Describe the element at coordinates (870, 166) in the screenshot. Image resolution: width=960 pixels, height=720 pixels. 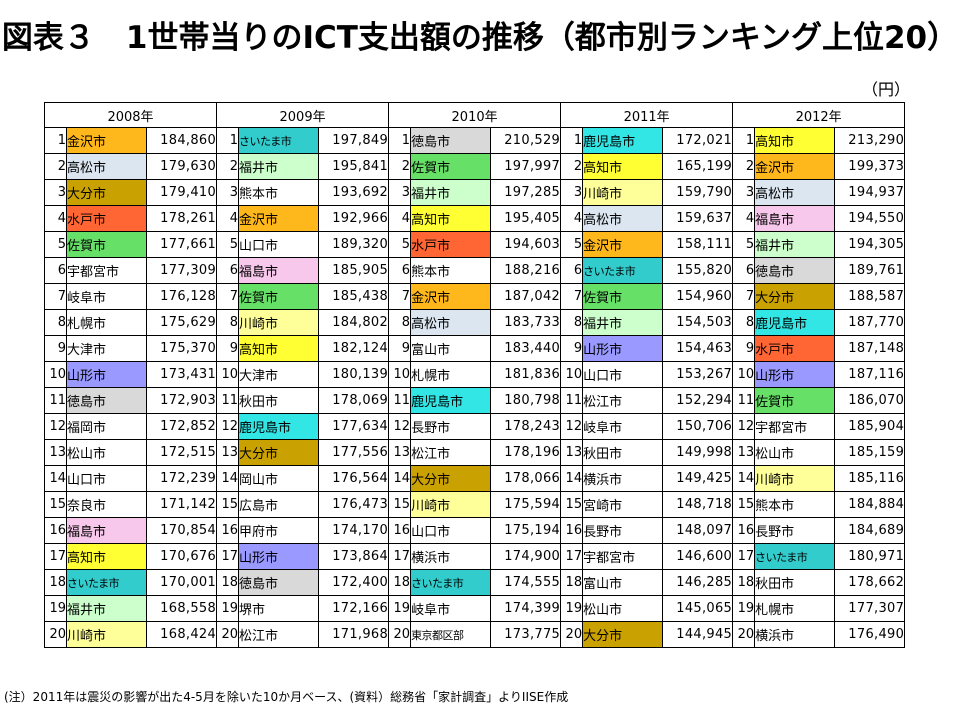
I see `value-cell: 199,373` at that location.